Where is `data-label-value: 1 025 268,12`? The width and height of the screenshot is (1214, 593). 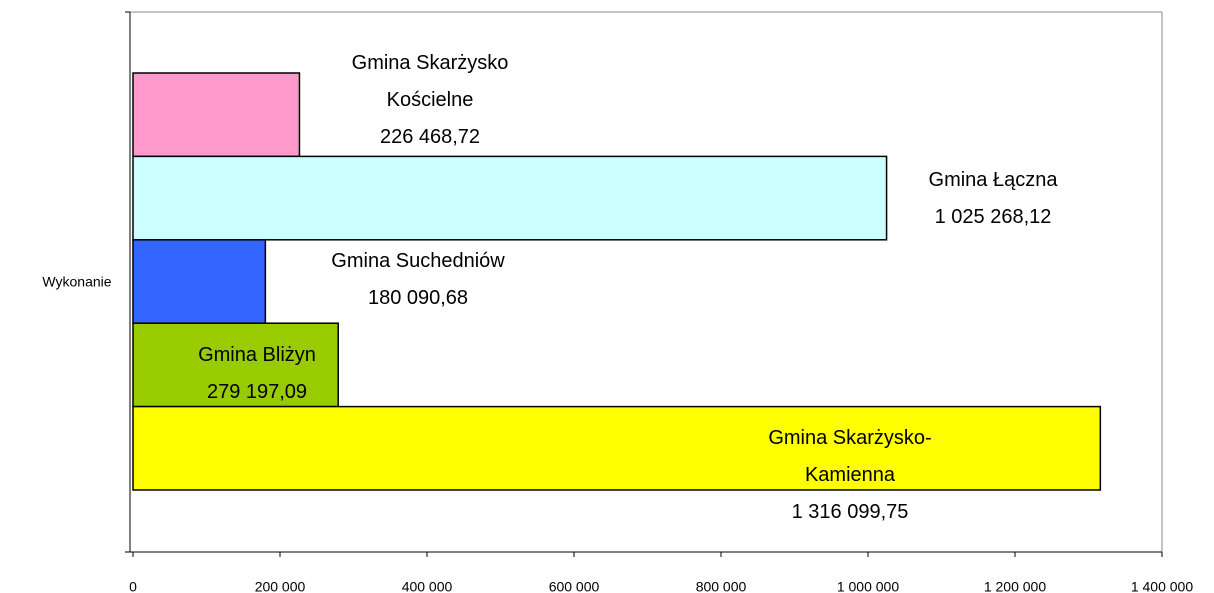 data-label-value: 1 025 268,12 is located at coordinates (993, 217).